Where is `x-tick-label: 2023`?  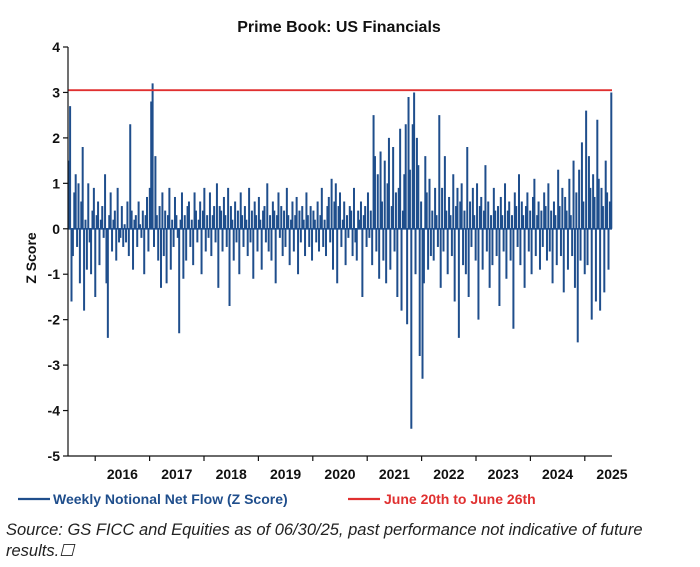 x-tick-label: 2023 is located at coordinates (503, 474).